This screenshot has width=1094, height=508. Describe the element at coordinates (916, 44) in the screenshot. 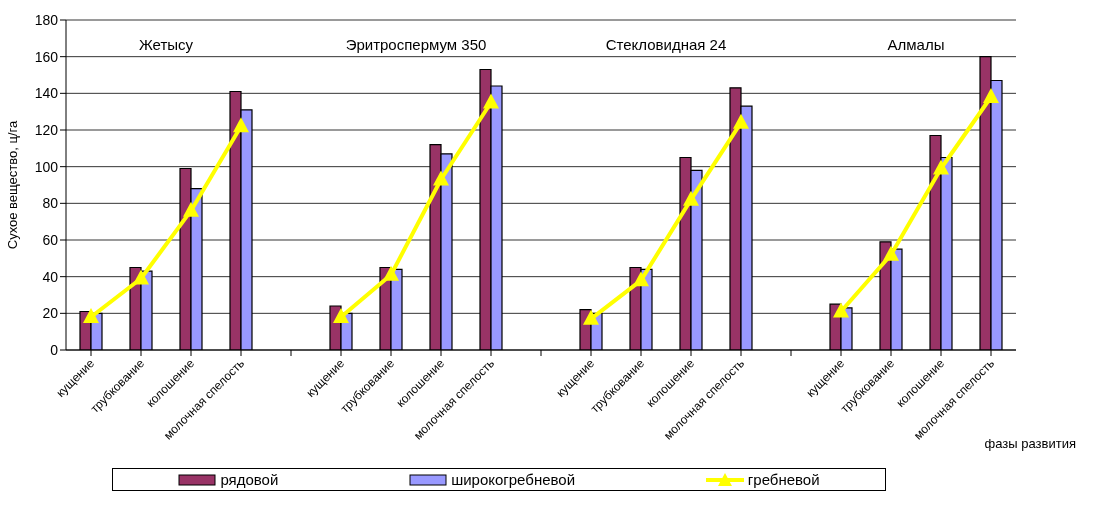

I see `annotation: Алмалы` at that location.